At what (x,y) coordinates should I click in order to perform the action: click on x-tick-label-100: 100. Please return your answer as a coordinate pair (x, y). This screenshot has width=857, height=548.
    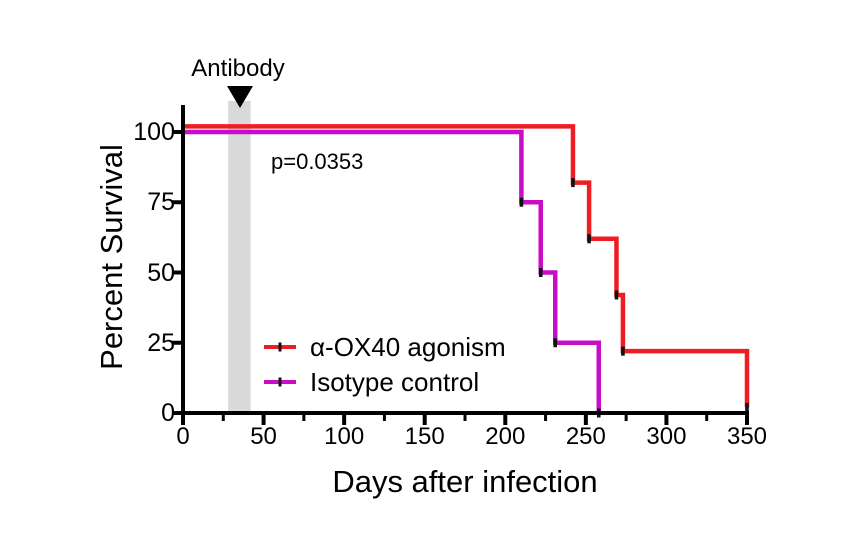
    Looking at the image, I should click on (344, 436).